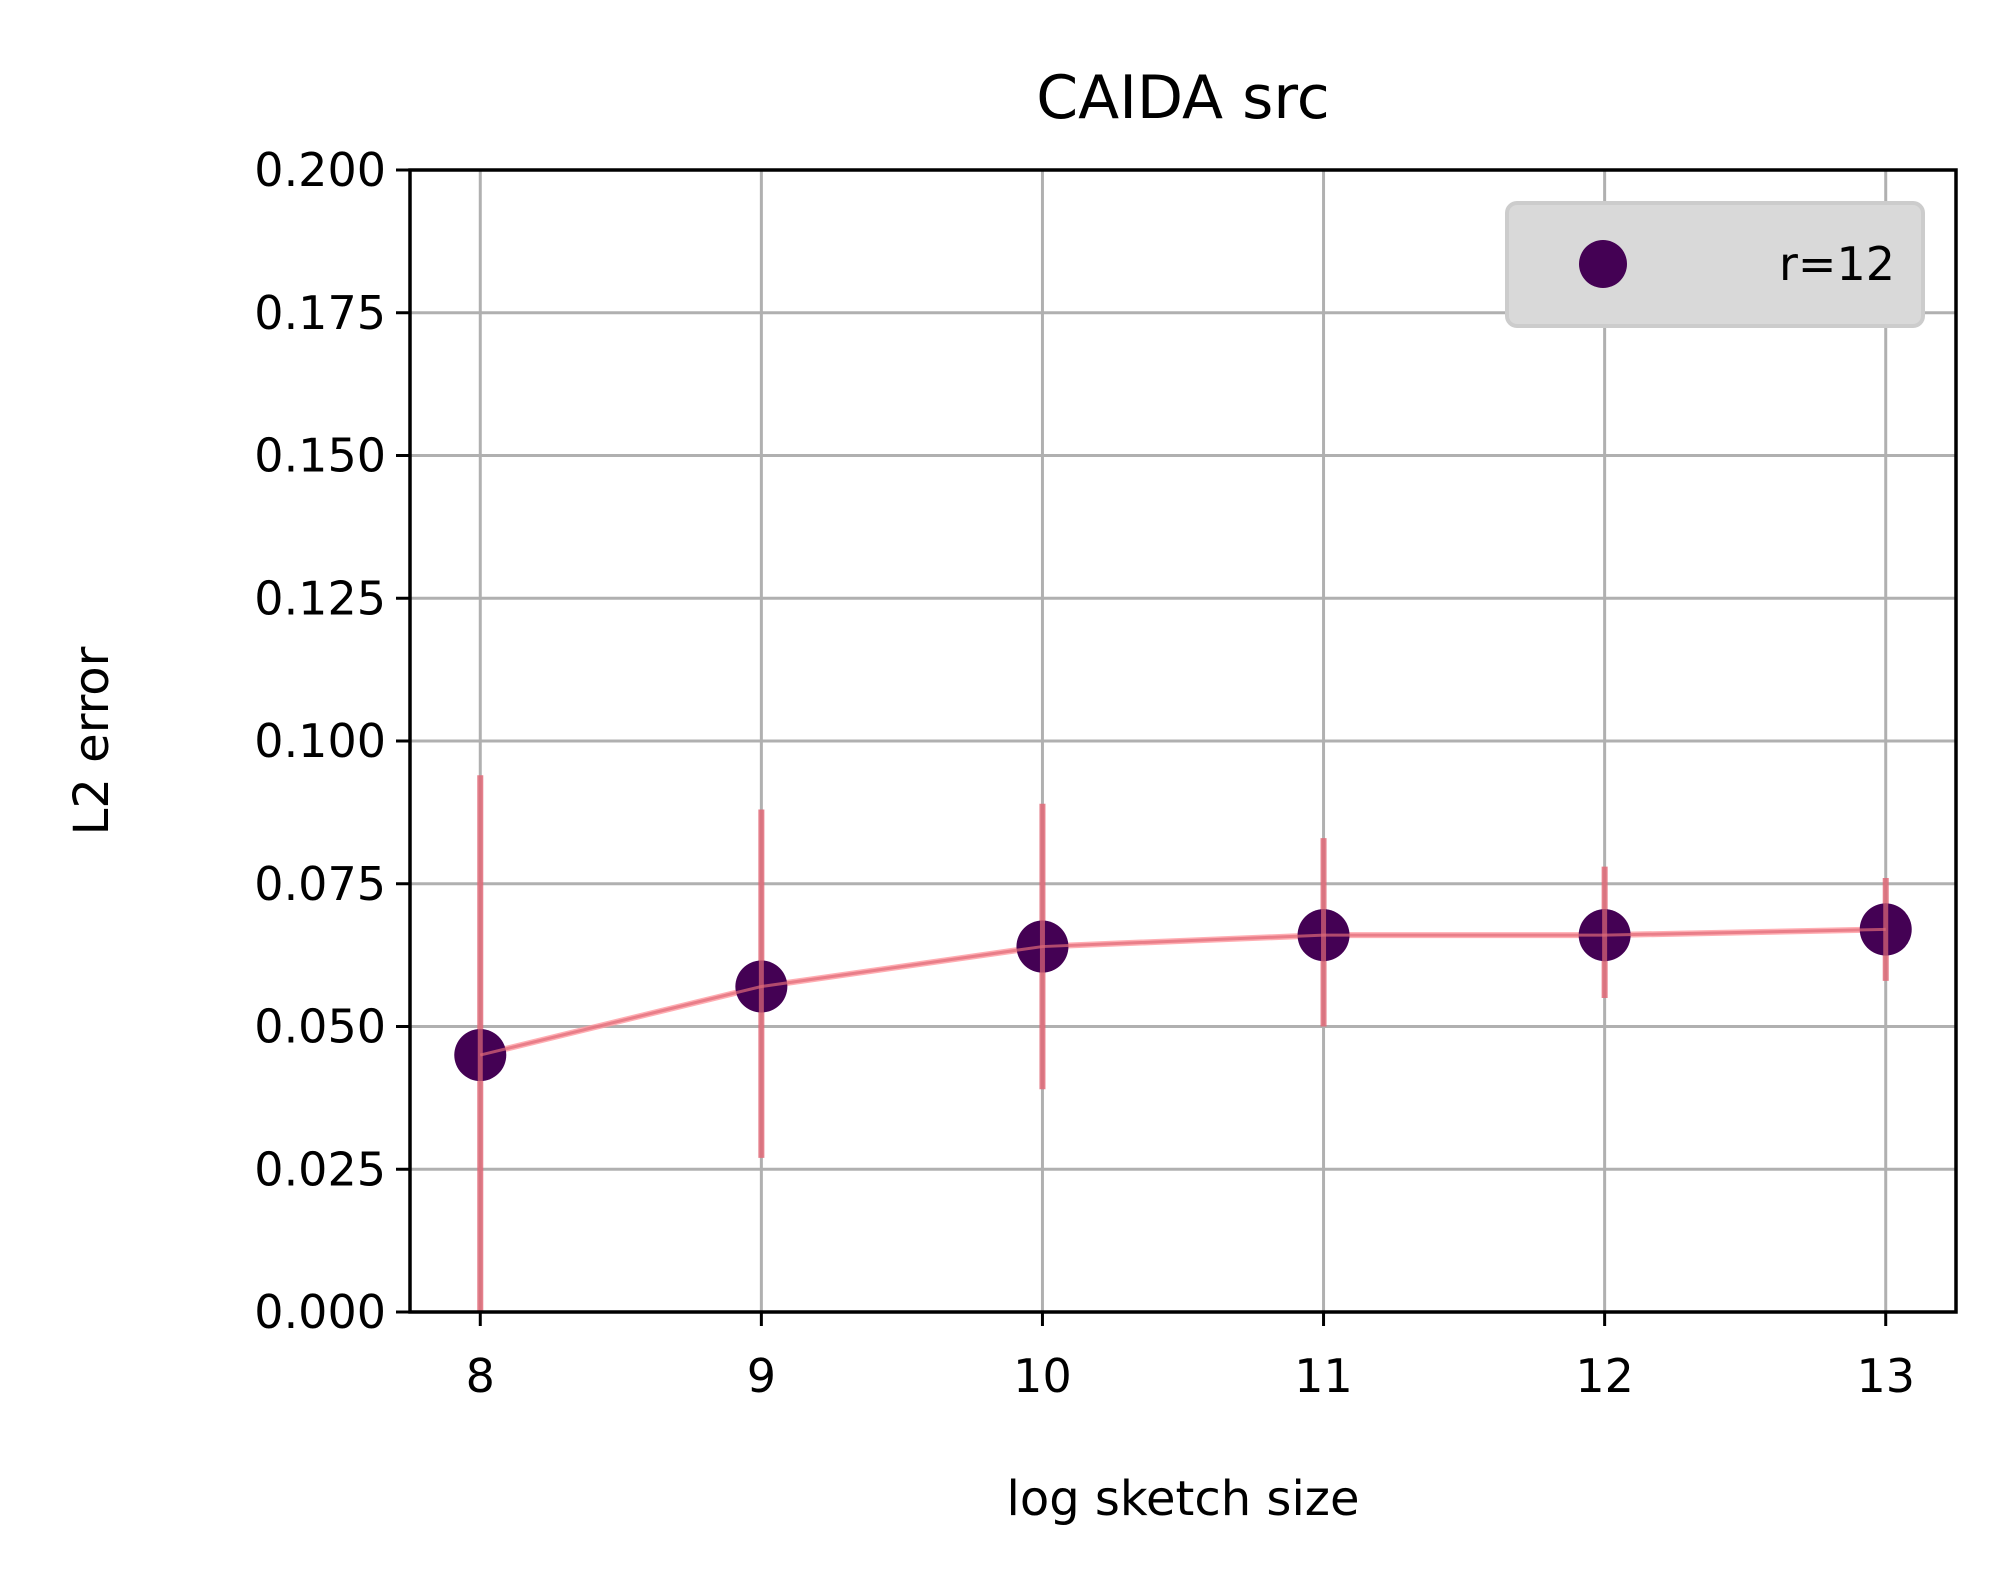  I want to click on x-tick-label: 11, so click(1323, 1376).